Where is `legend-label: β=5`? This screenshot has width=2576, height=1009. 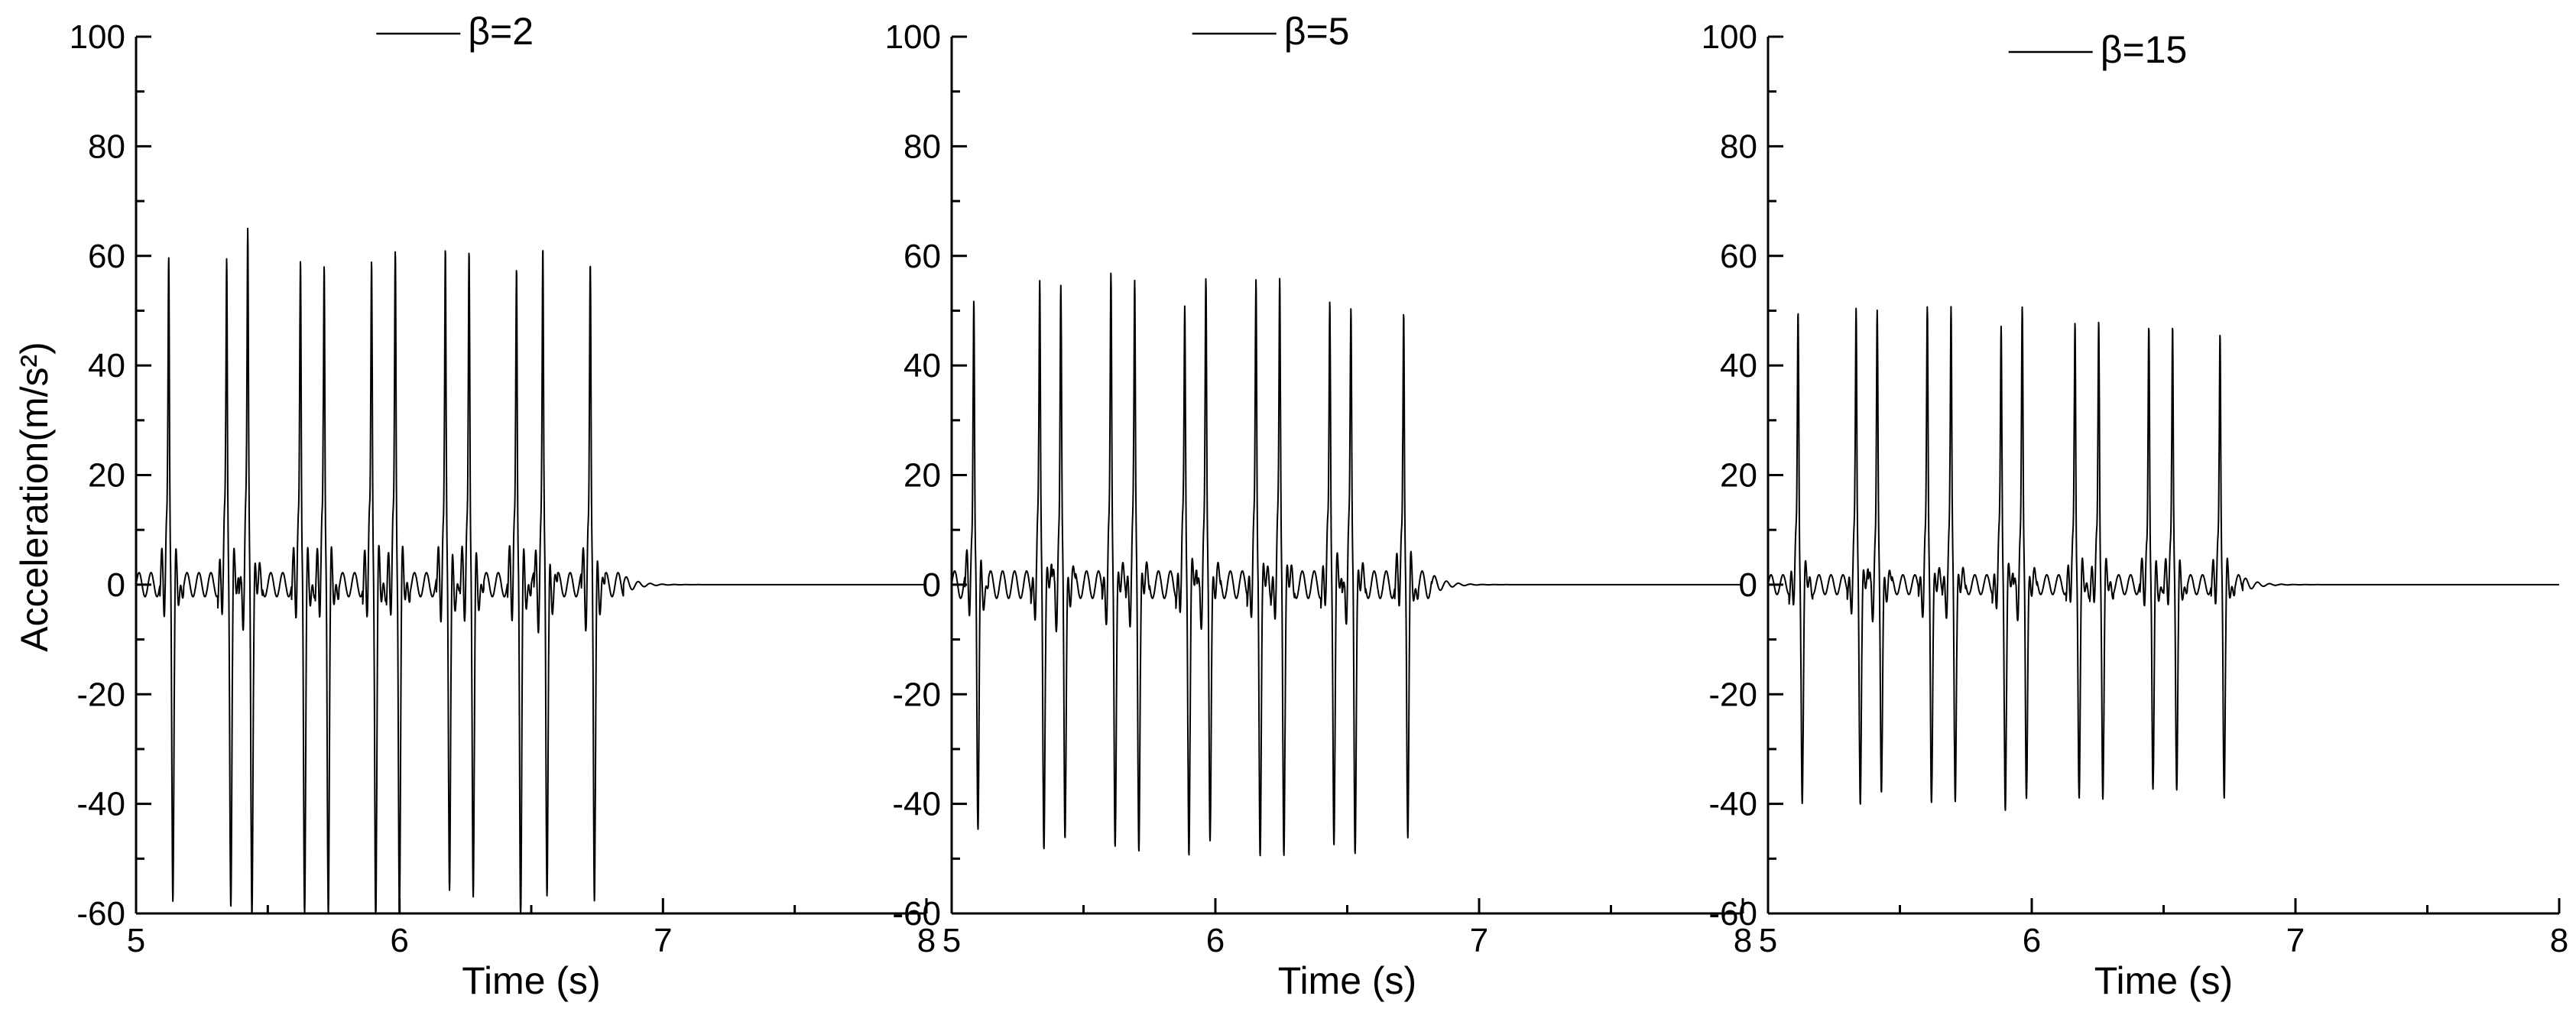
legend-label: β=5 is located at coordinates (1317, 31).